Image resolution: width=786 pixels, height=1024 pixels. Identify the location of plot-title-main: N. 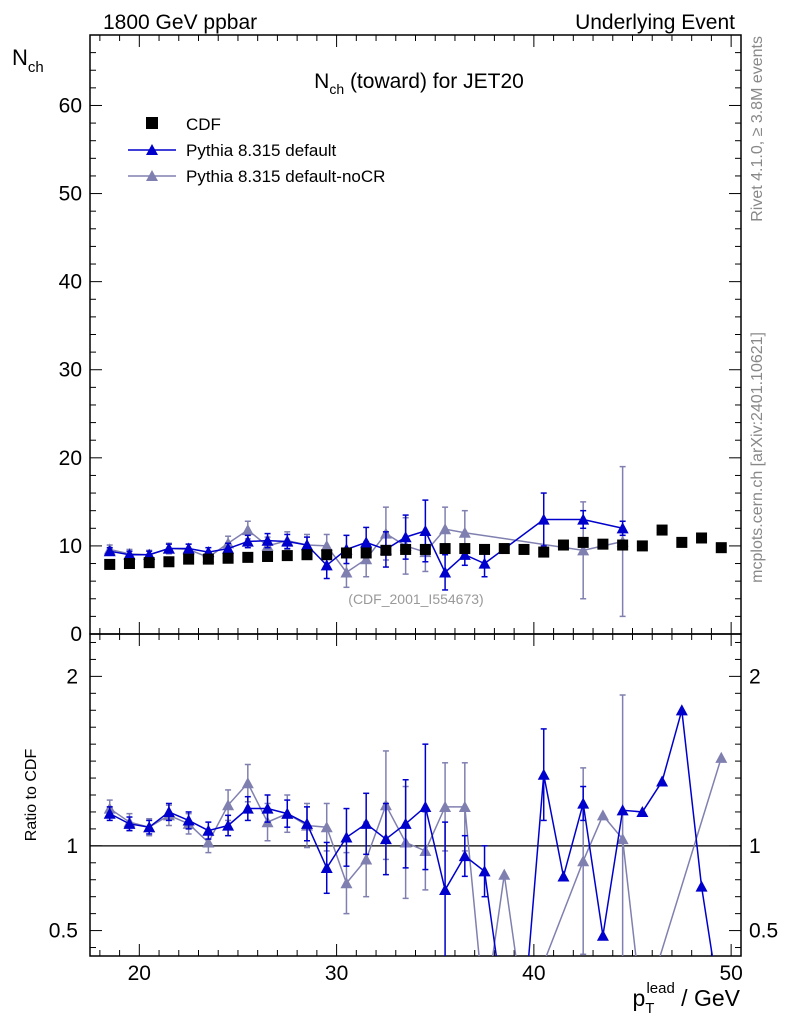
(321, 81).